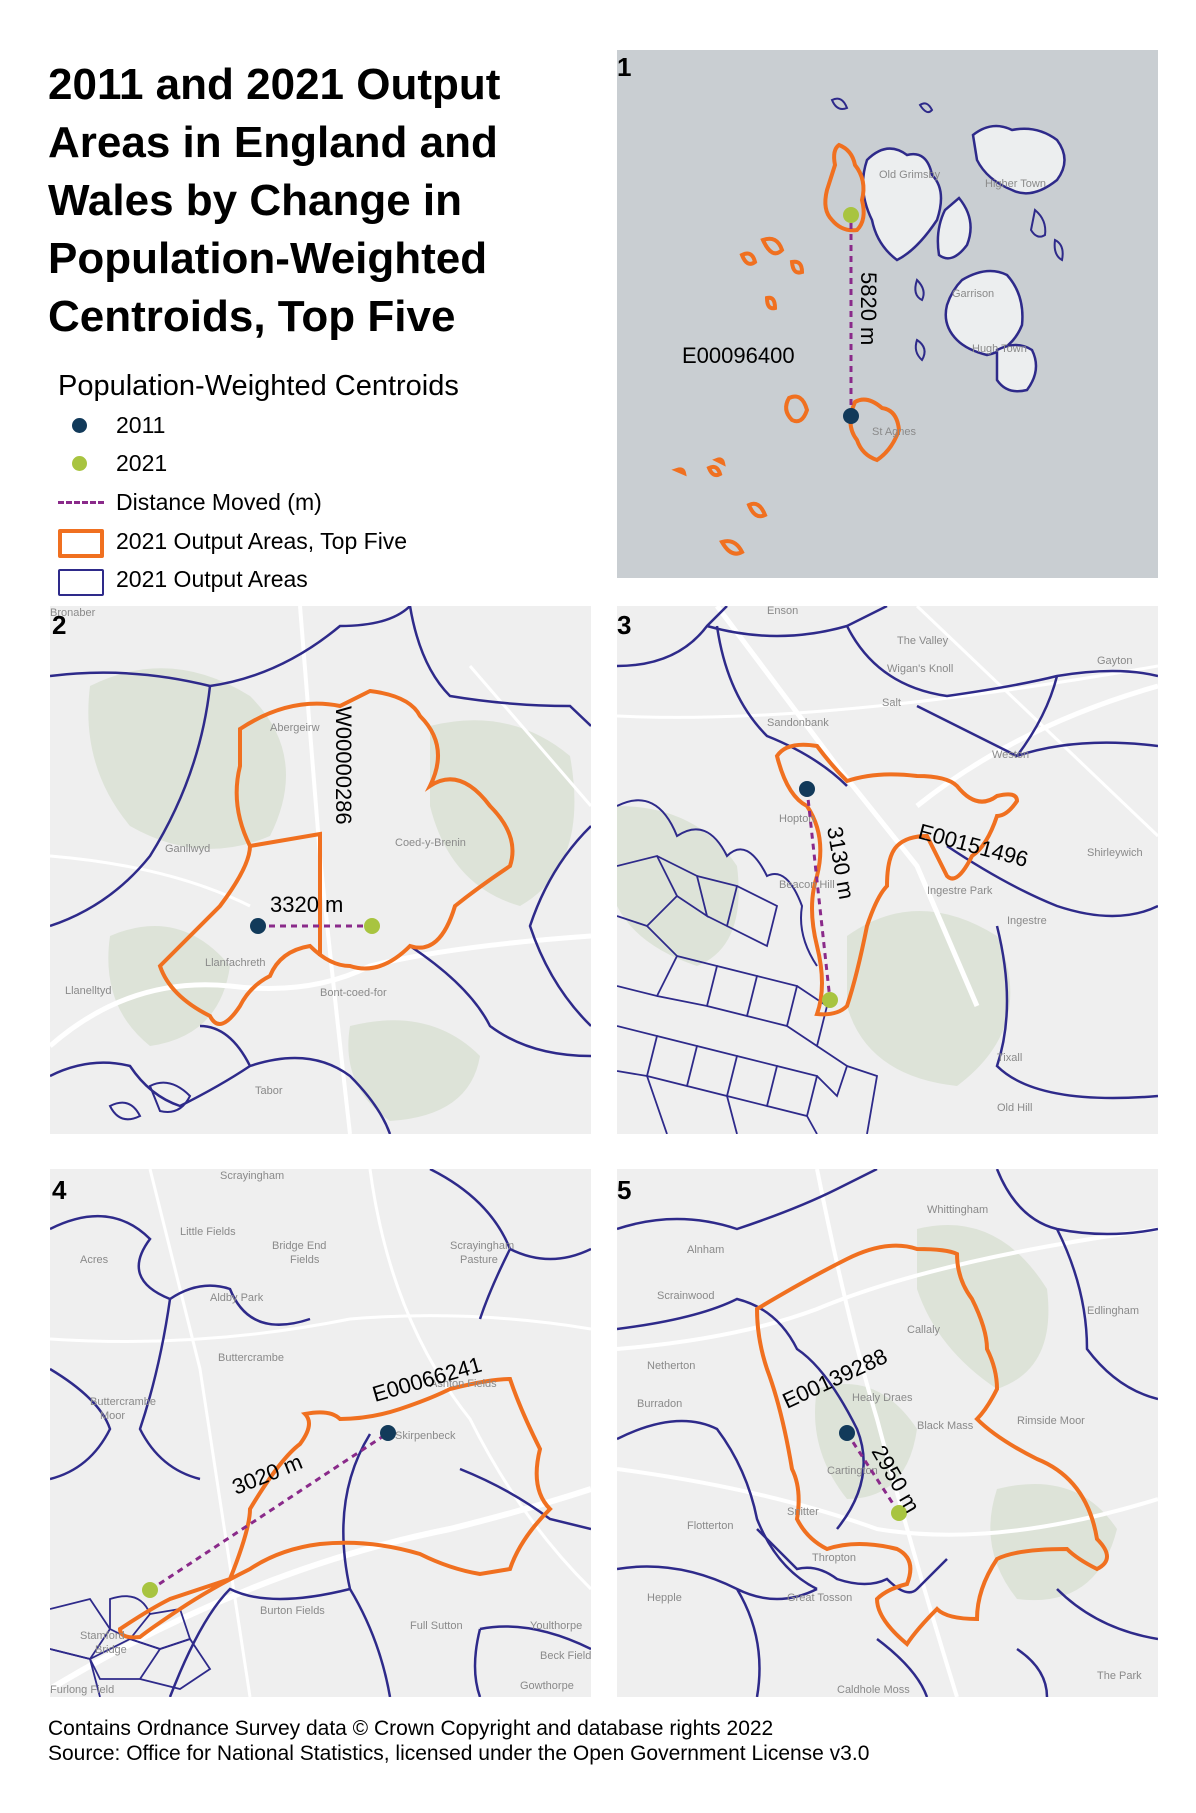 The image size is (1196, 1813). I want to click on svg-text: Callaly, so click(924, 1330).